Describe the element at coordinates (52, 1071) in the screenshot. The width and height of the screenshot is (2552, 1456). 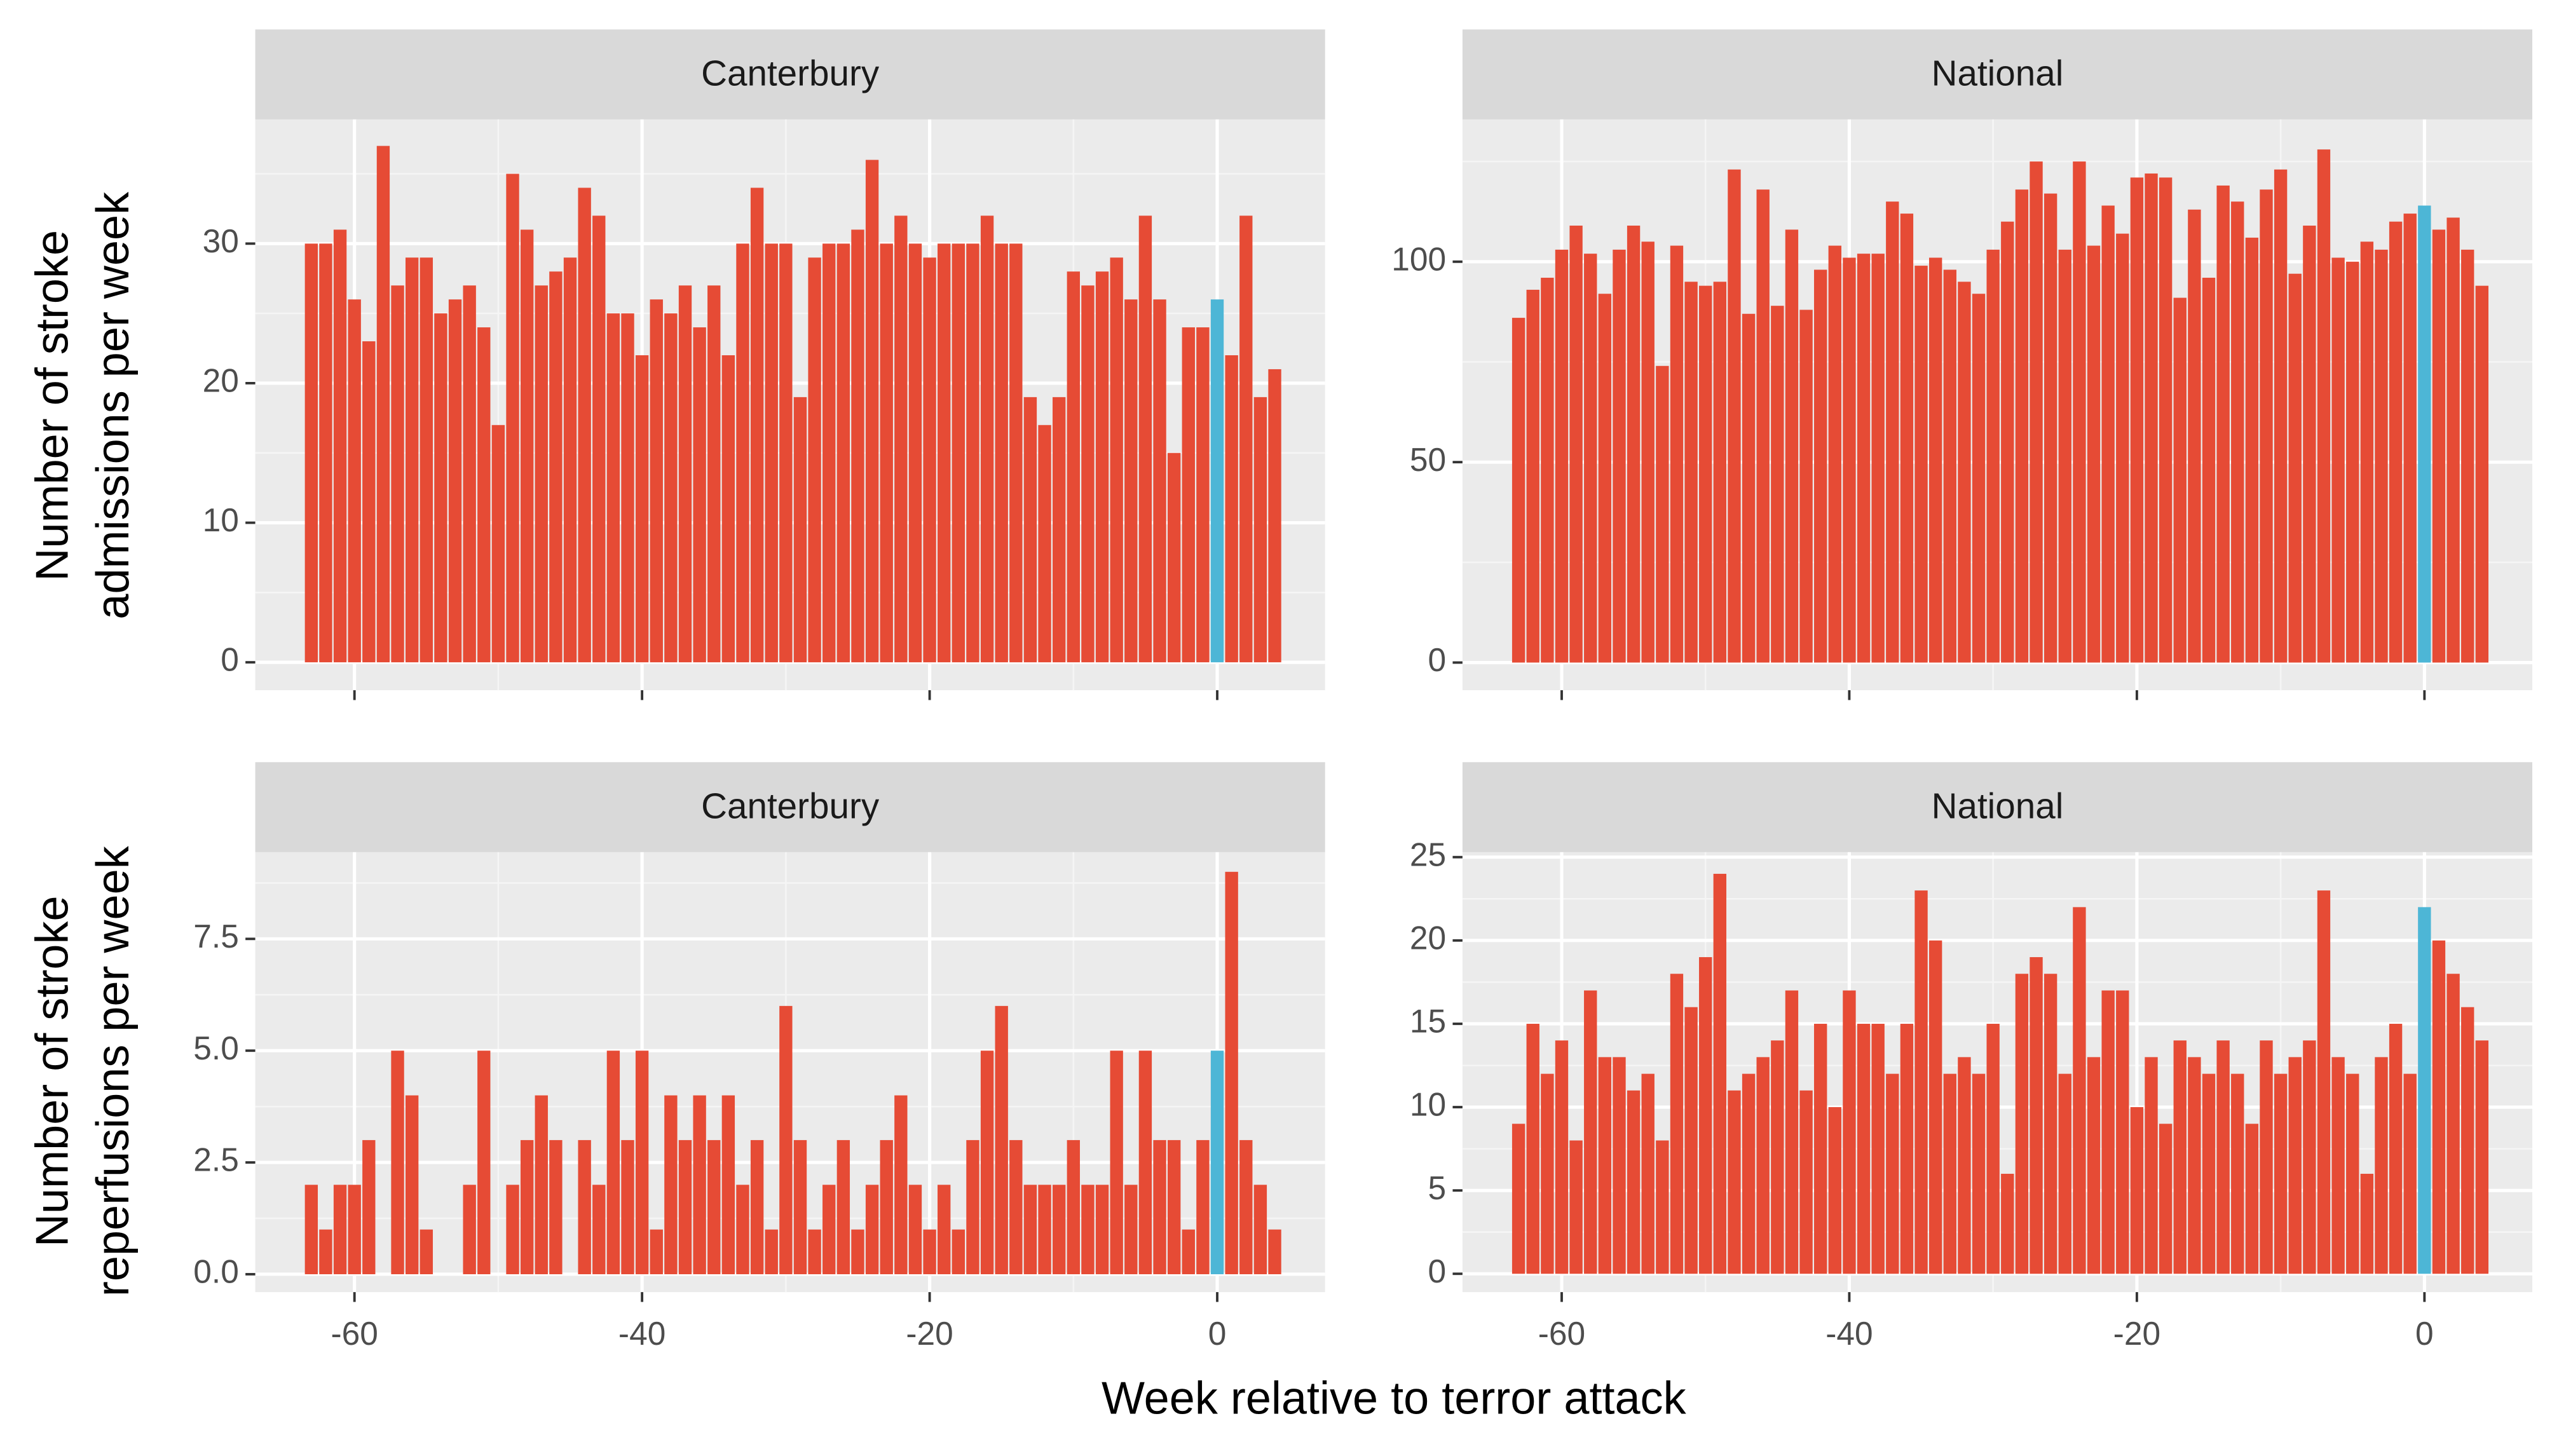
I see `y-axis-title: Number of stroke` at that location.